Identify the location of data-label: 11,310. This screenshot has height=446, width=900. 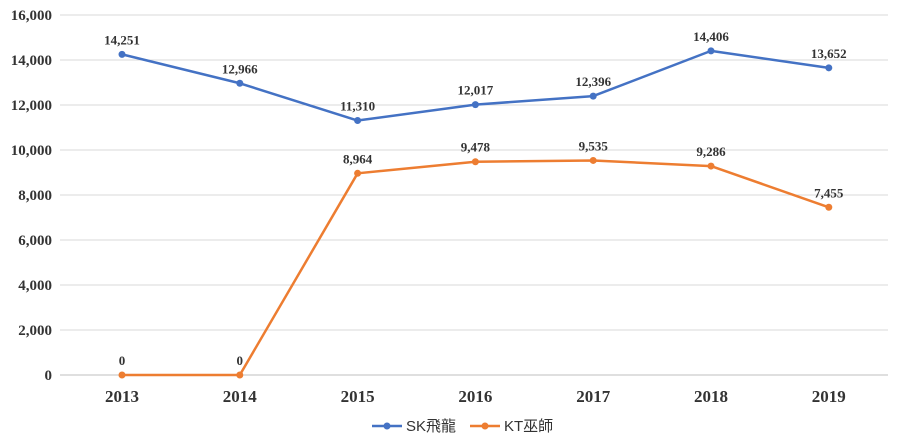
(357, 106).